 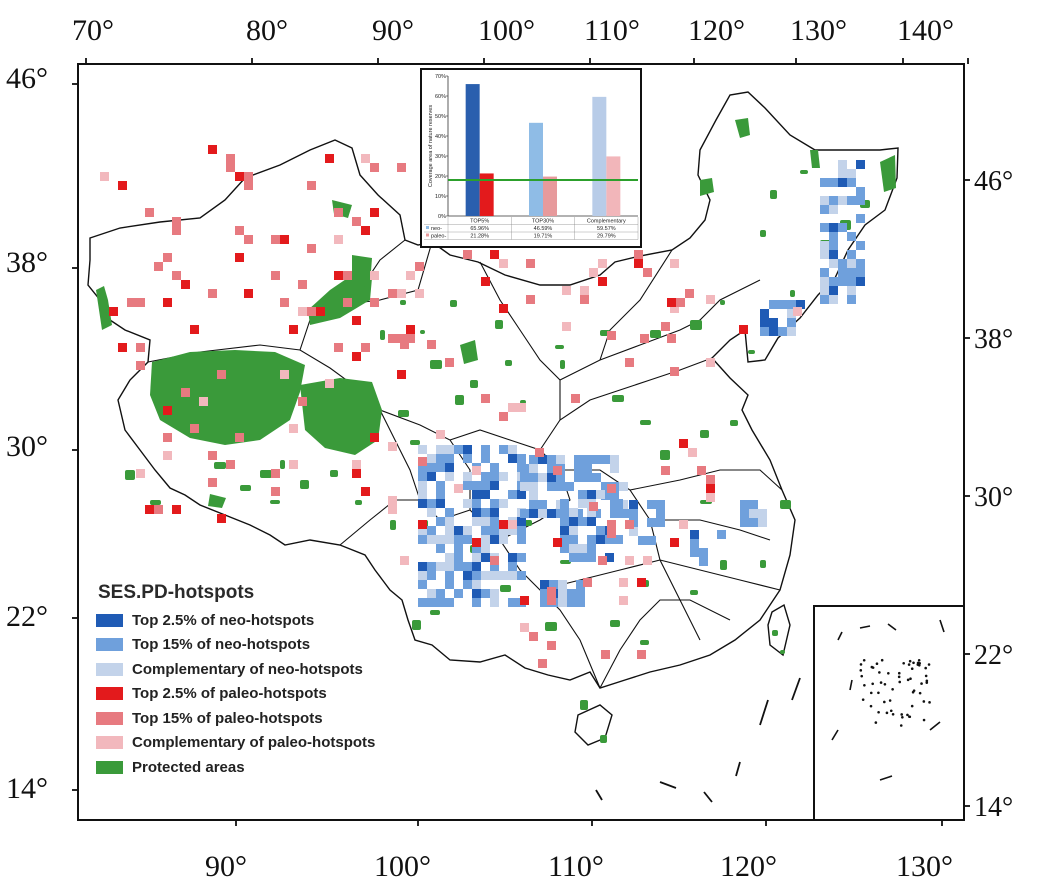 I want to click on y-tick-label: 0%, so click(x=442, y=217).